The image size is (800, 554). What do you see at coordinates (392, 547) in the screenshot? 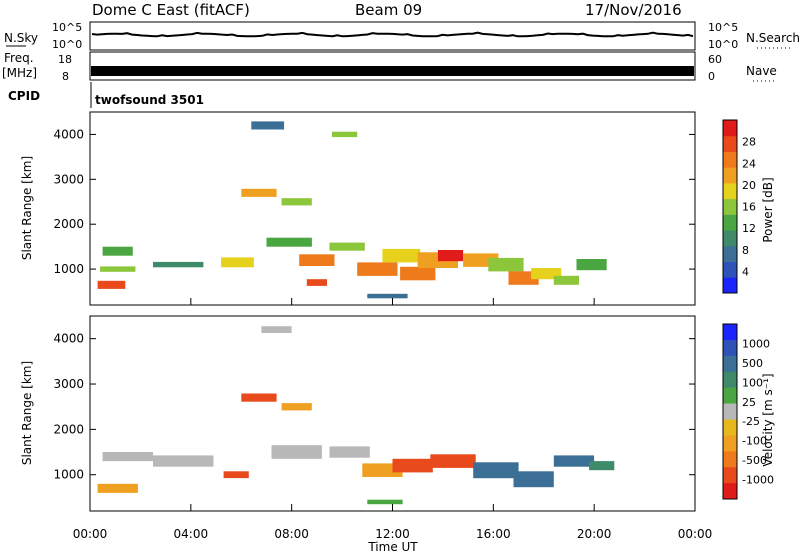
I see `time-axis-label: Time UT` at bounding box center [392, 547].